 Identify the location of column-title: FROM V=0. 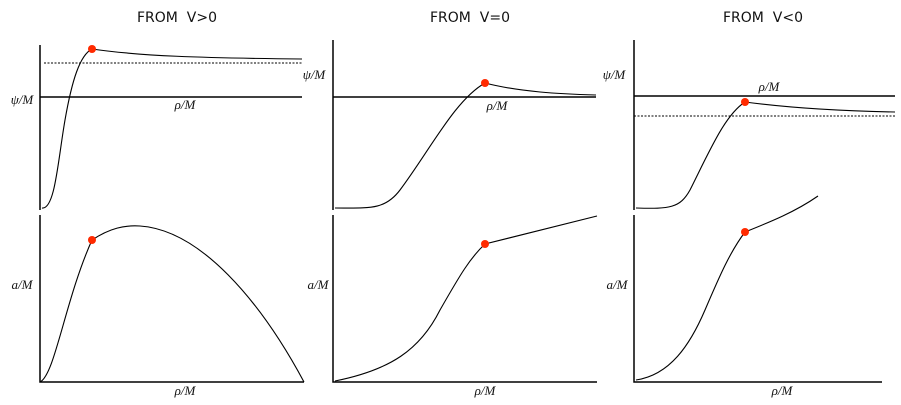
(470, 18).